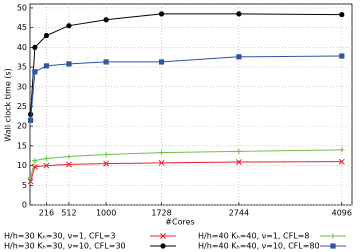 The image size is (360, 252). What do you see at coordinates (46, 213) in the screenshot?
I see `x-tick-label: 216` at bounding box center [46, 213].